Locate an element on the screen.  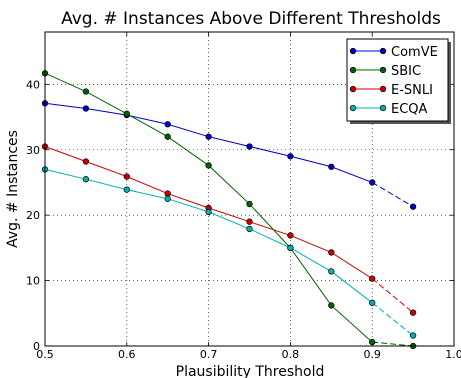
x-tick-labels: 0.5 0.6 0.7 0.8 0.9 1.0 is located at coordinates (248, 354).